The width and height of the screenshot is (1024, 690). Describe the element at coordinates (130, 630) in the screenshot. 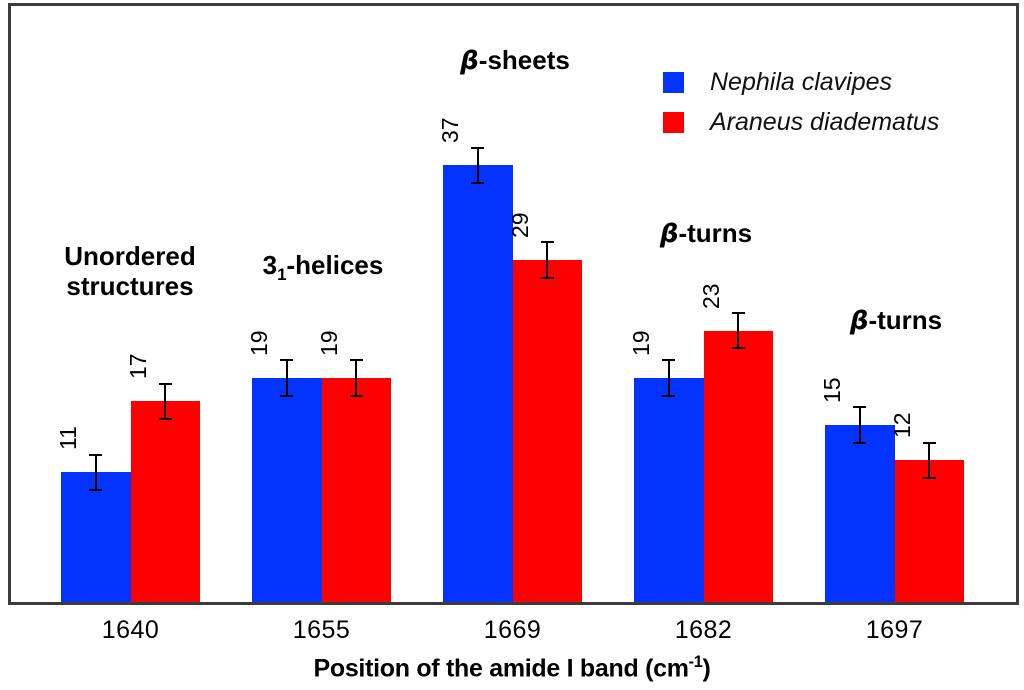

I see `x-tick-label-1640: 1640` at that location.